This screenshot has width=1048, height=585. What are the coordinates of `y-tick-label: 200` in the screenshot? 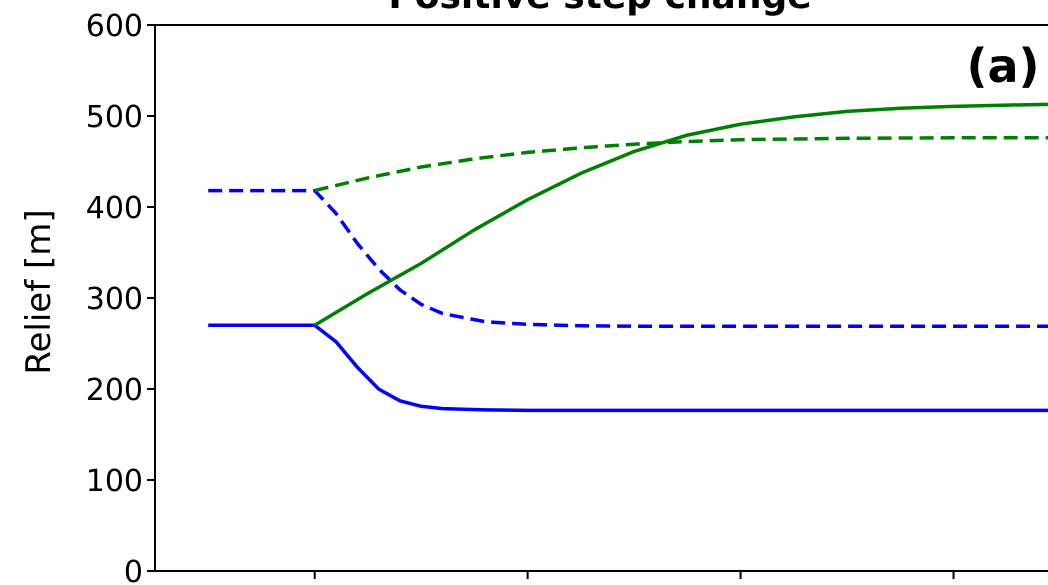 It's located at (114, 390).